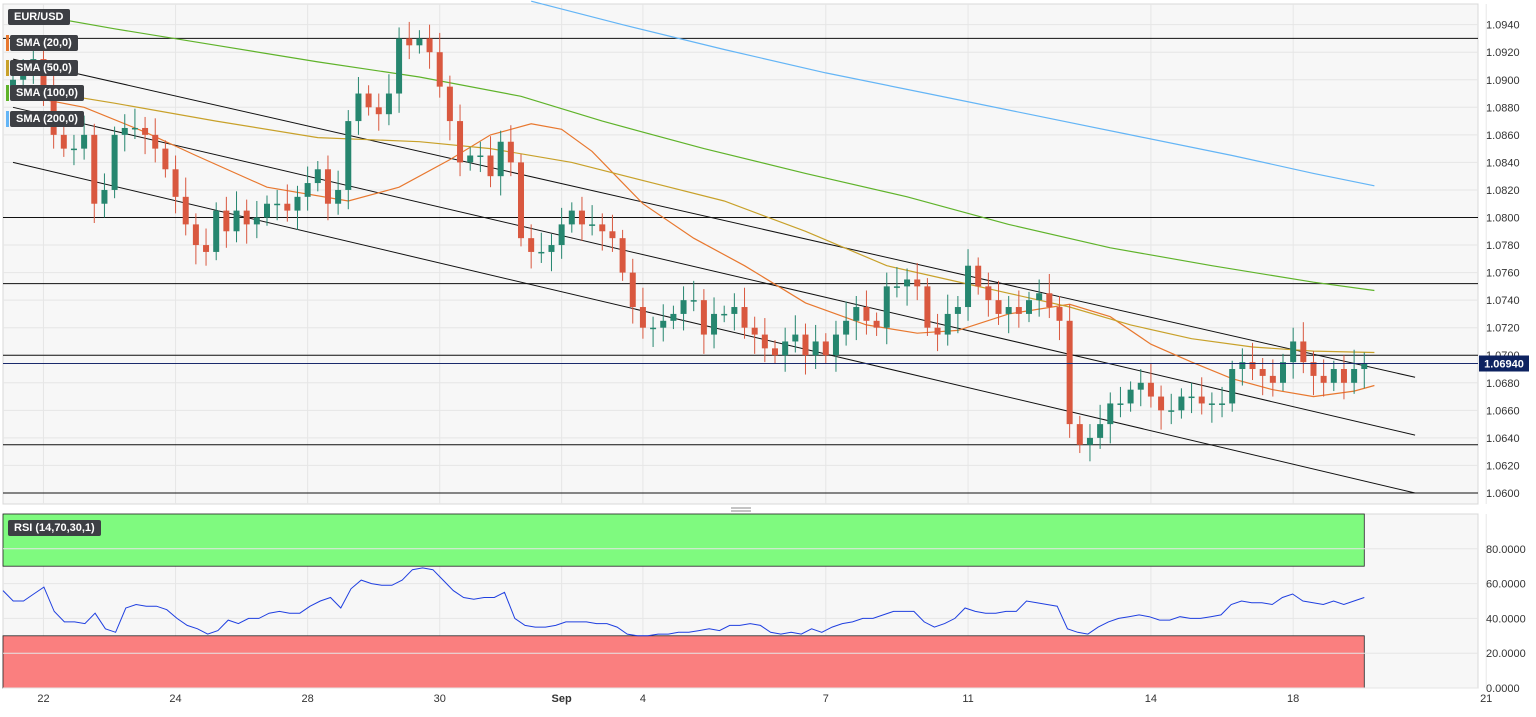 This screenshot has width=1536, height=717. Describe the element at coordinates (1503, 26) in the screenshot. I see `price-y-tick-label: 1.0940` at that location.